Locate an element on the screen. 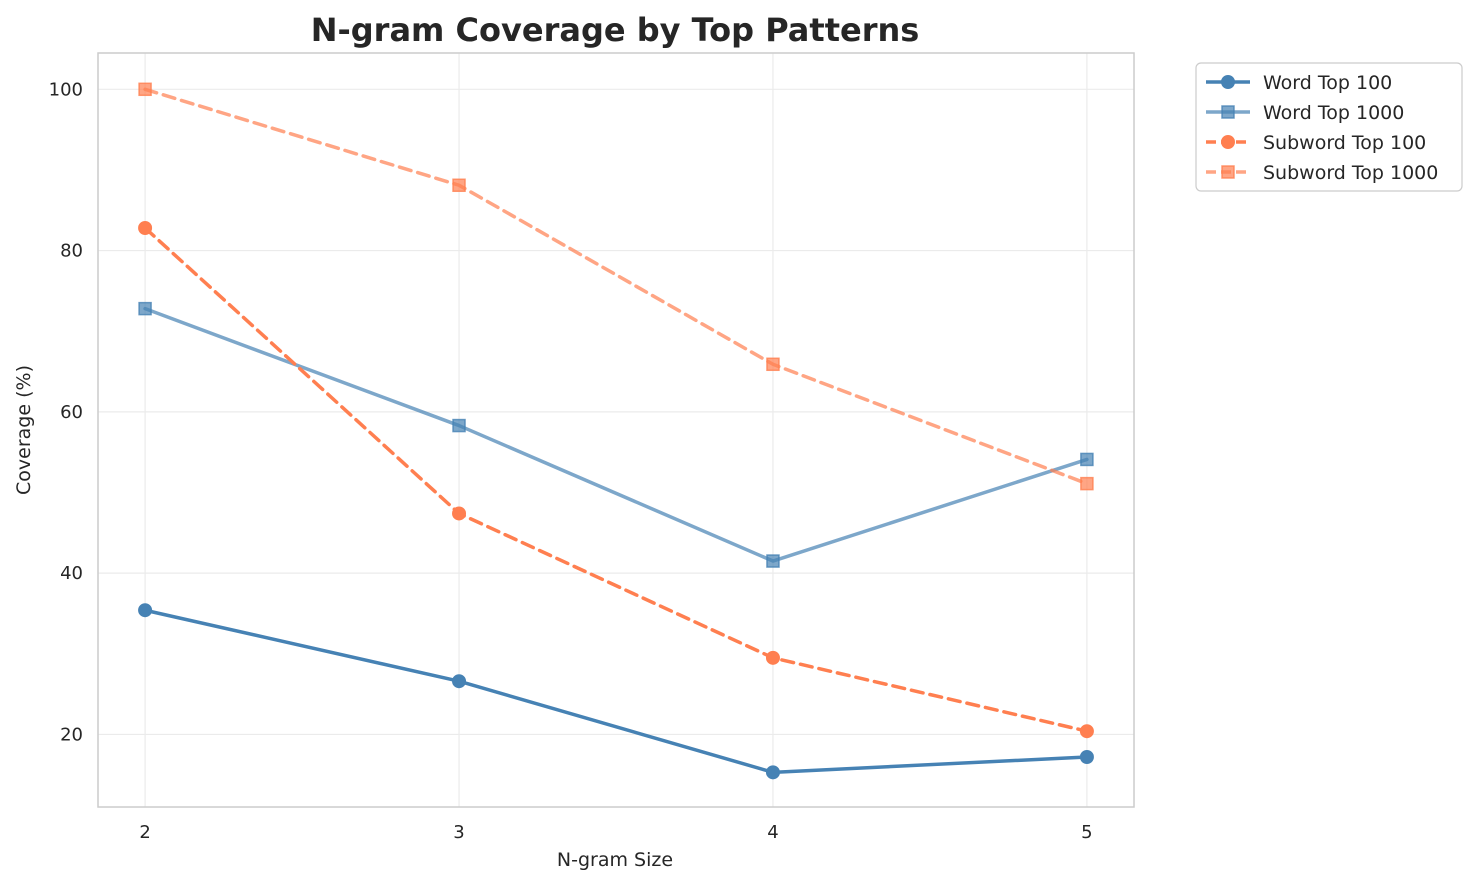  chart-title: N-gram Coverage by Top Patterns is located at coordinates (615, 30).